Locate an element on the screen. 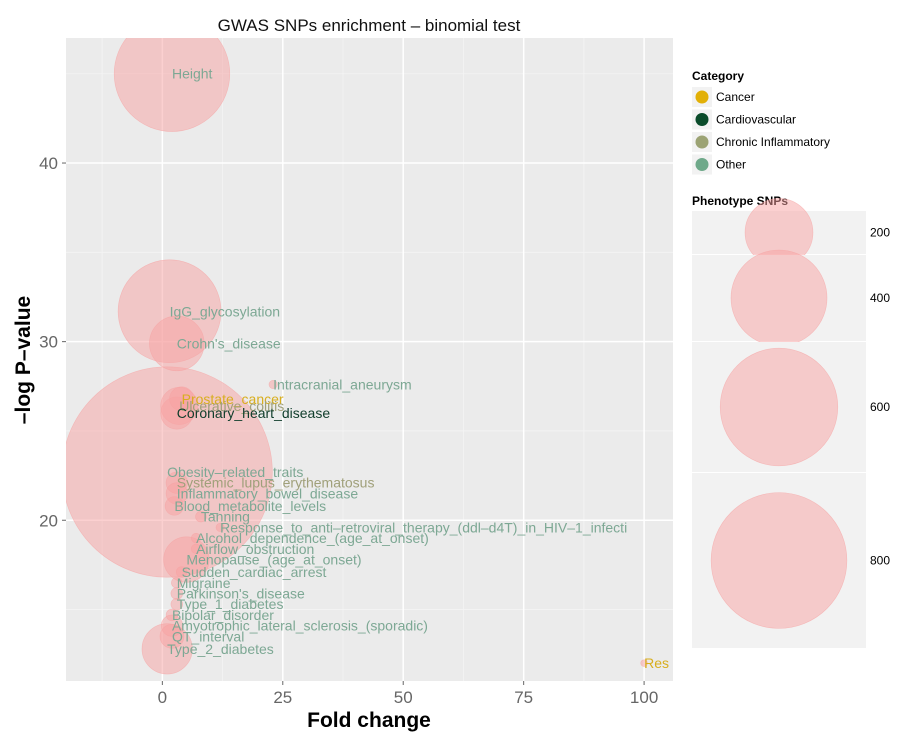 The width and height of the screenshot is (910, 739). chart-title: GWAS SNPs enrichment – binomial test is located at coordinates (369, 25).